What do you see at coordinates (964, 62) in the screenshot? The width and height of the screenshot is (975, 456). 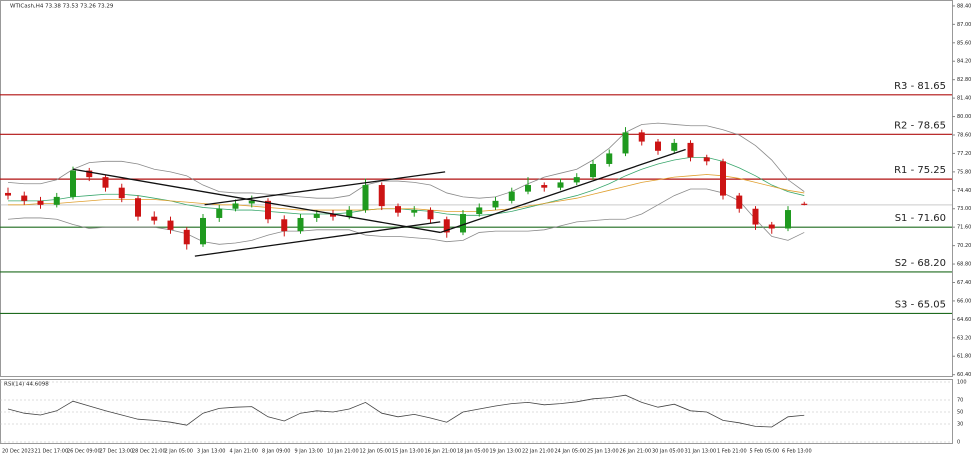 I see `y-tick-label: 84.20` at bounding box center [964, 62].